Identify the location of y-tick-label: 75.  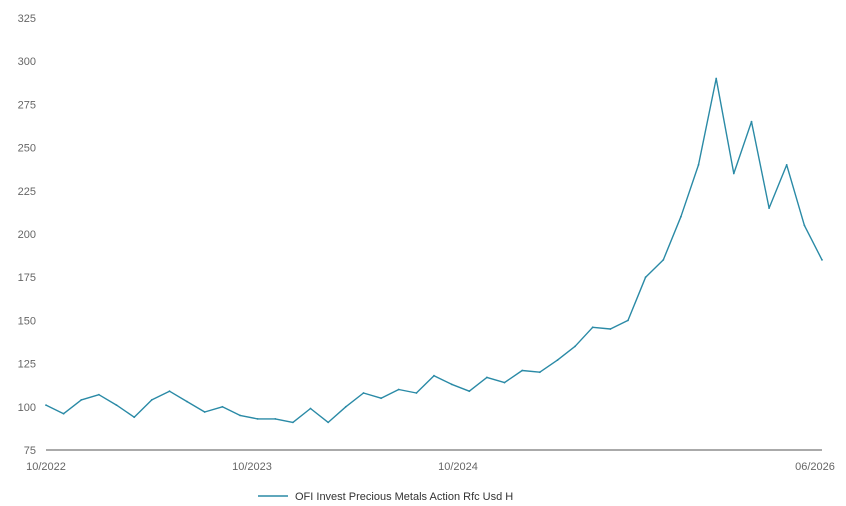
(30, 451).